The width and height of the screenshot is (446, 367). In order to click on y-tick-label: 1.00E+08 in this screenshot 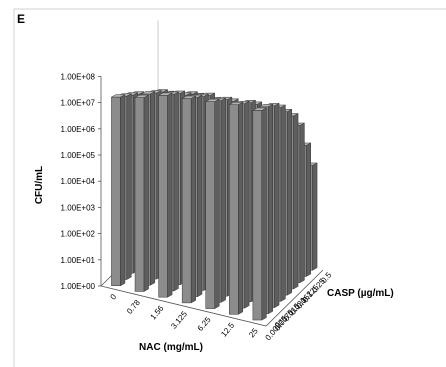, I will do `click(78, 76)`.